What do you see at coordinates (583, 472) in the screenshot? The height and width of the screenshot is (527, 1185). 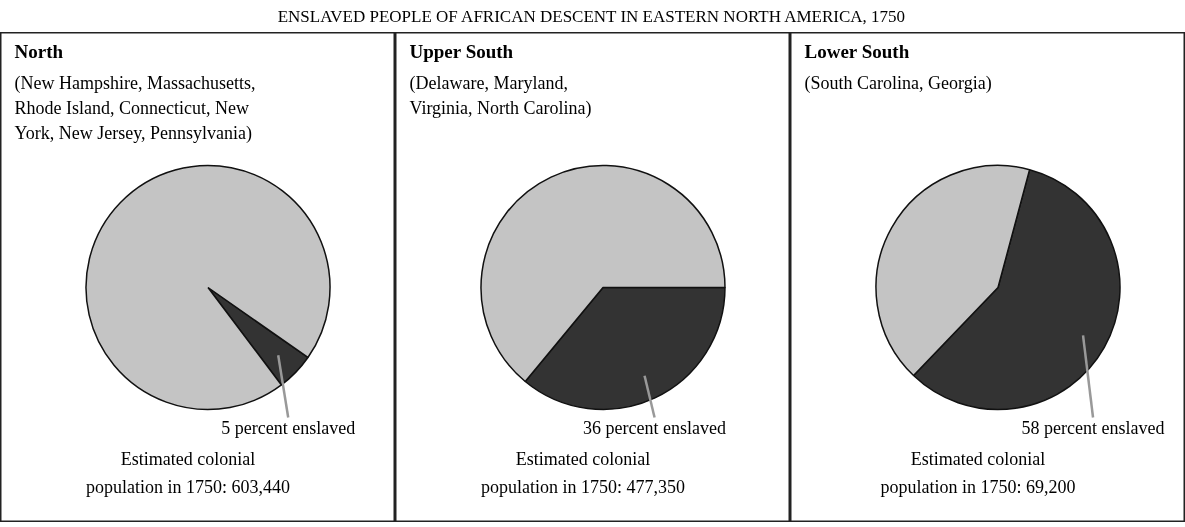 I see `text: Estimated colonial population in 1750: 477,350` at bounding box center [583, 472].